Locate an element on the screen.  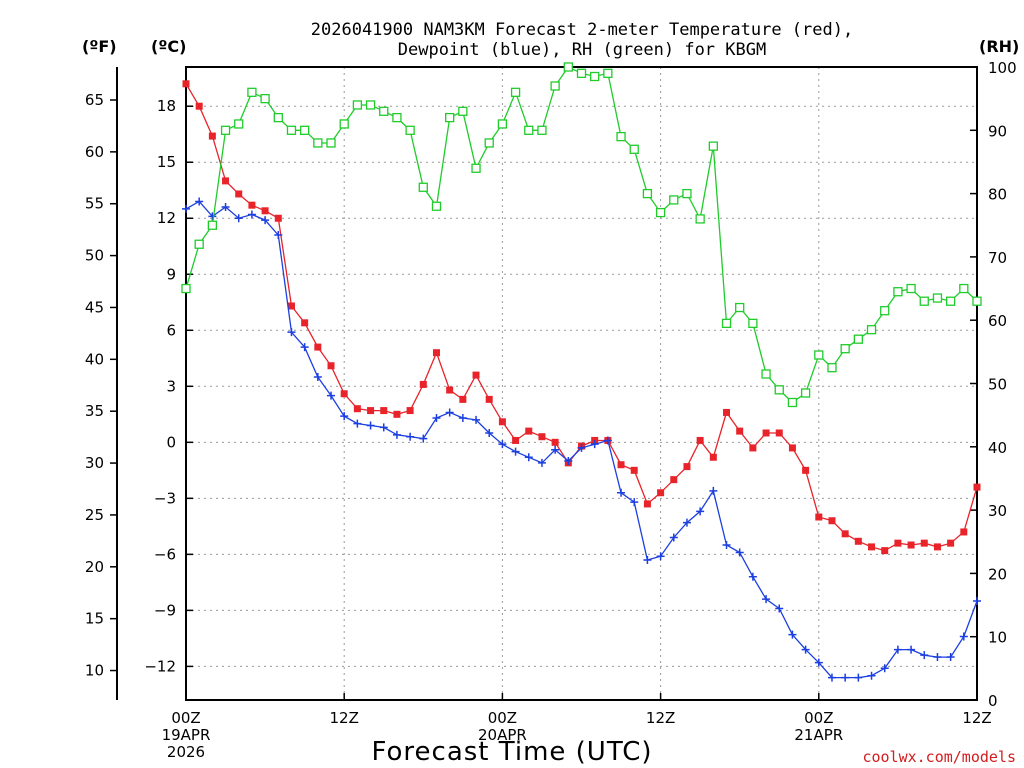
celsius-tick-label: 12 is located at coordinates (166, 218).